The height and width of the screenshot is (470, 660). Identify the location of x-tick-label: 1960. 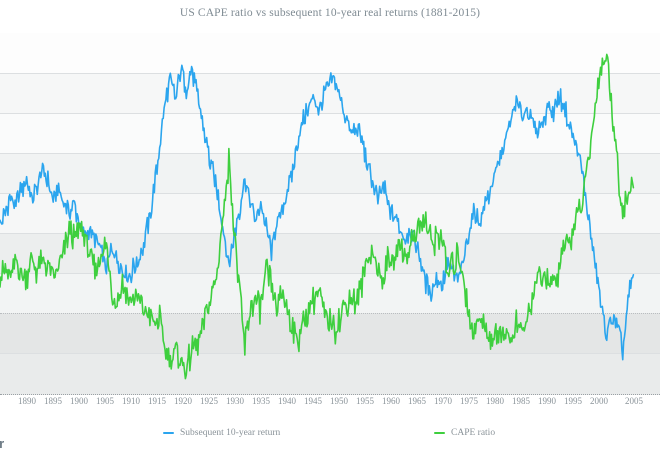
(391, 401).